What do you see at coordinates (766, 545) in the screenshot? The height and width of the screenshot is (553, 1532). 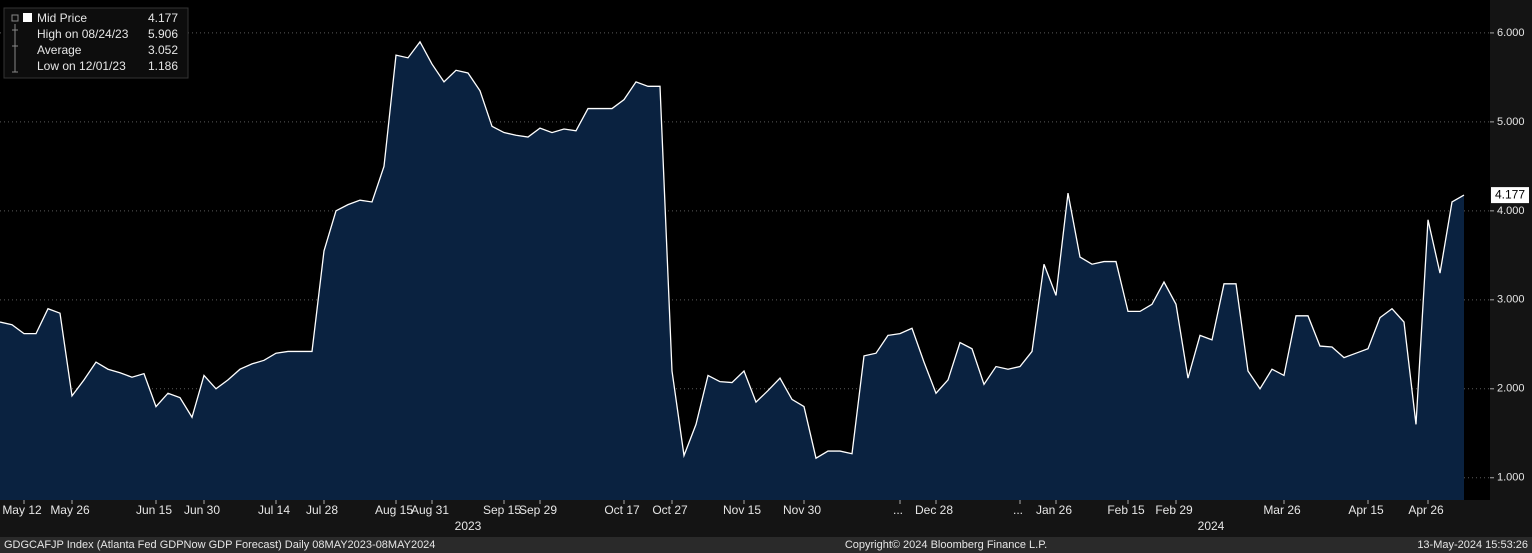 I see `footer-bar` at bounding box center [766, 545].